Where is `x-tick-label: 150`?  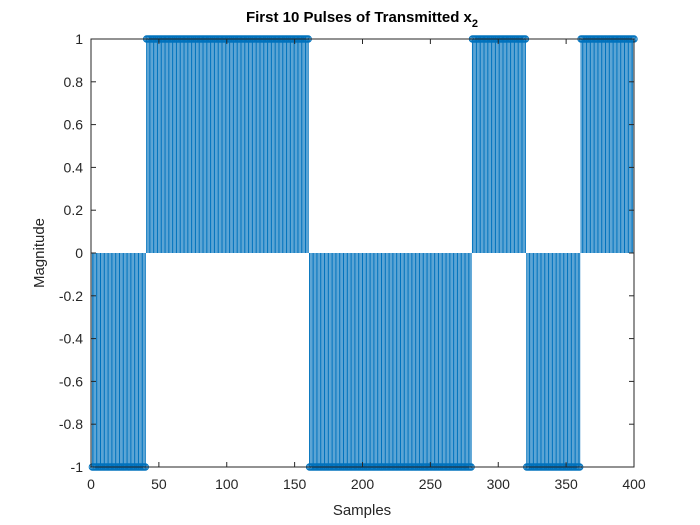 x-tick-label: 150 is located at coordinates (295, 484).